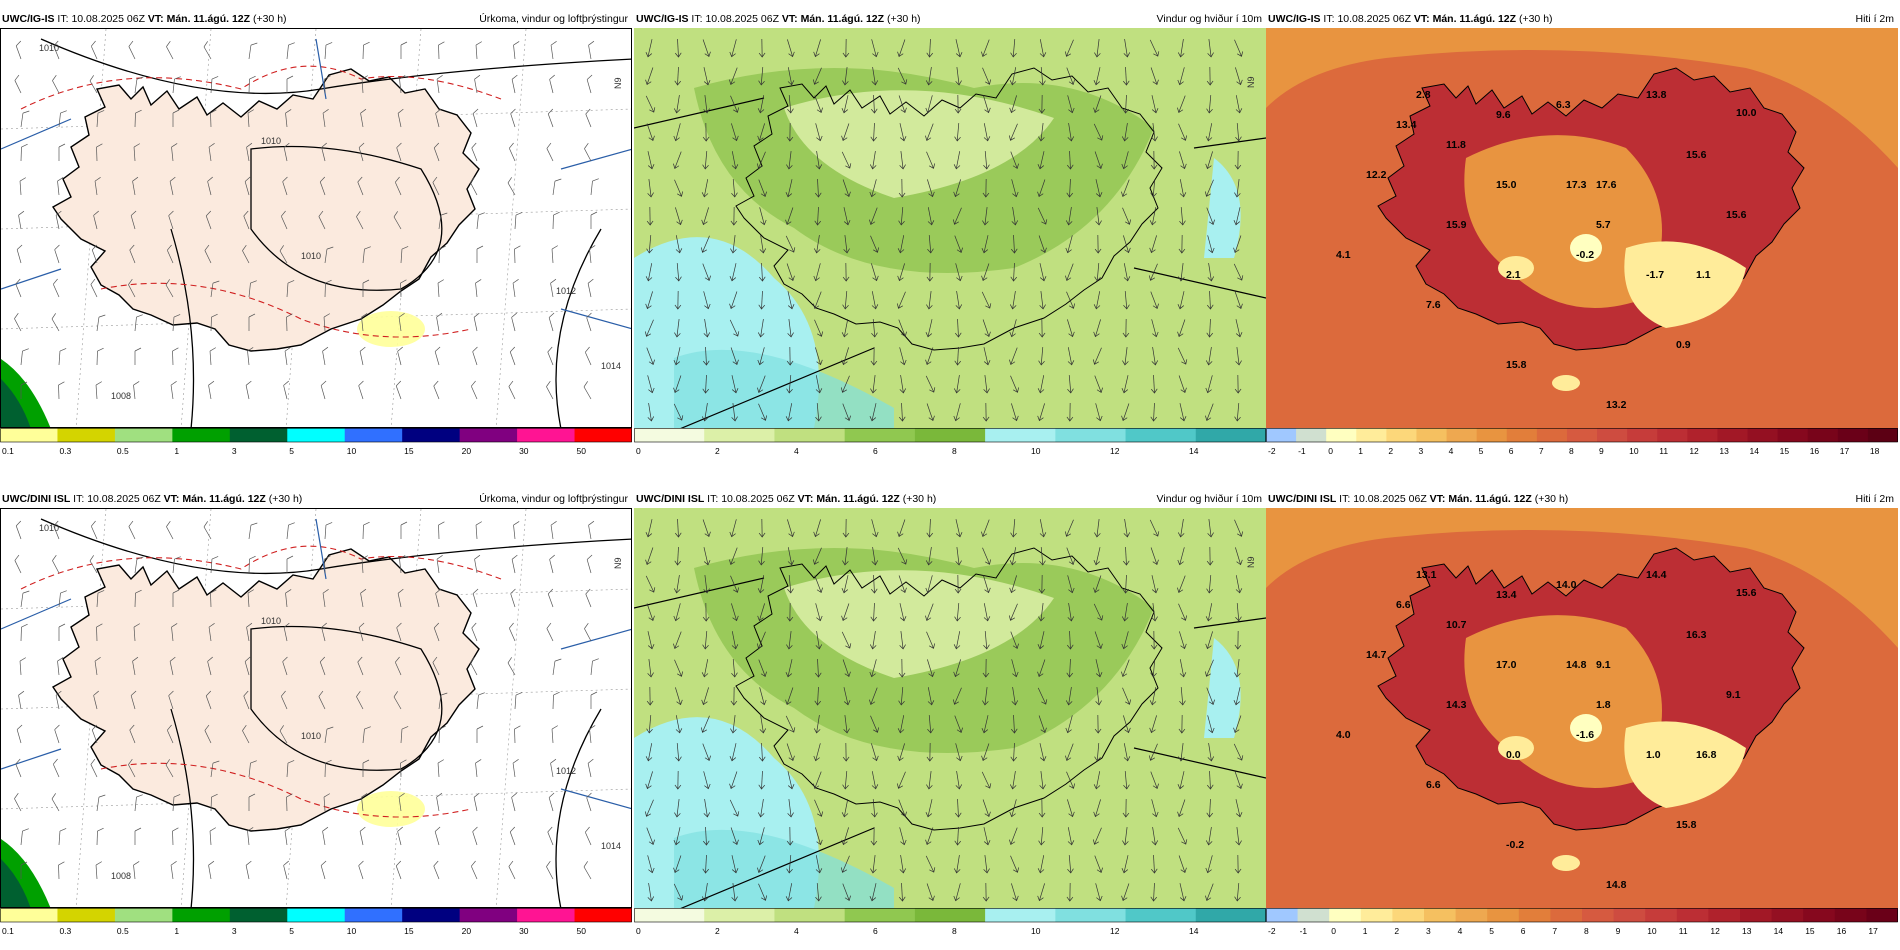  I want to click on station-value: 9.1, so click(1603, 665).